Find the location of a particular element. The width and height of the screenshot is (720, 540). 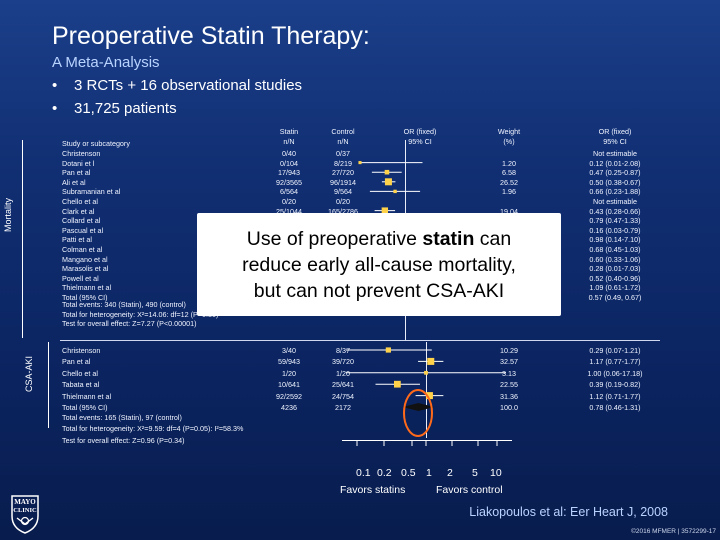

section-divider is located at coordinates (22, 239).